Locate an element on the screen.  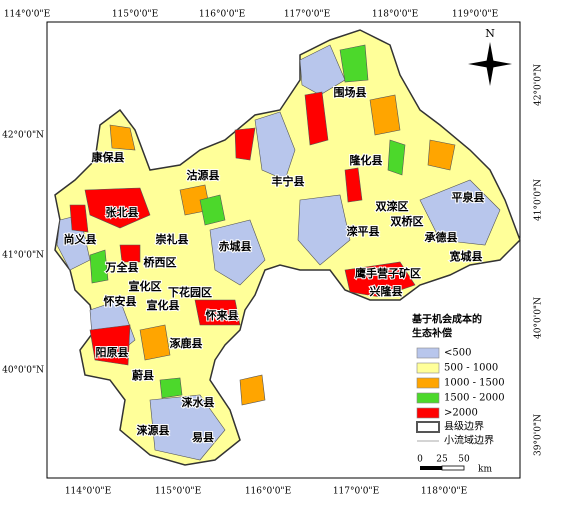
lat-label: 39°0'0"N is located at coordinates (539, 435).